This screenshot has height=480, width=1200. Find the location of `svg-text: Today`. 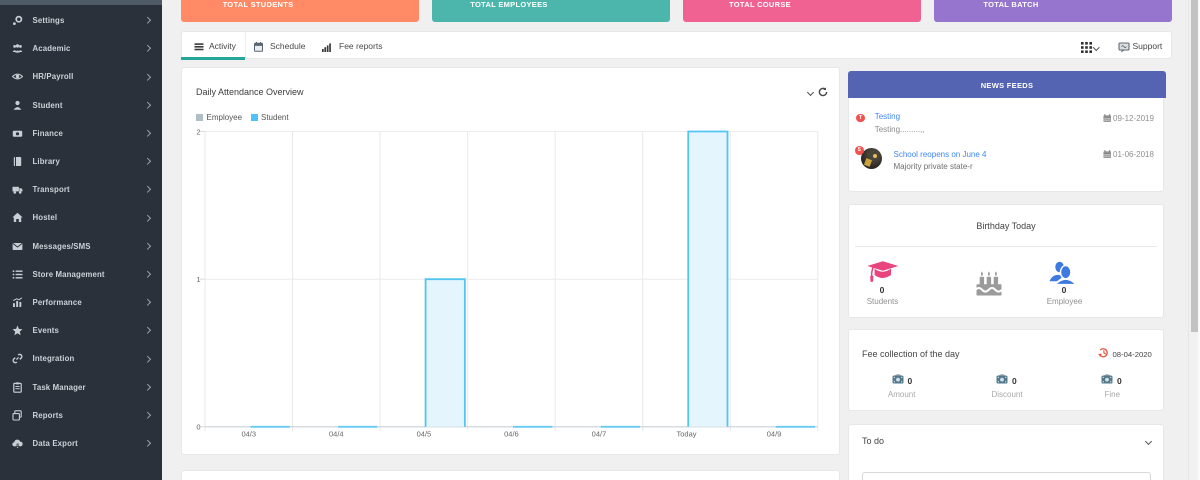

svg-text: Today is located at coordinates (687, 434).